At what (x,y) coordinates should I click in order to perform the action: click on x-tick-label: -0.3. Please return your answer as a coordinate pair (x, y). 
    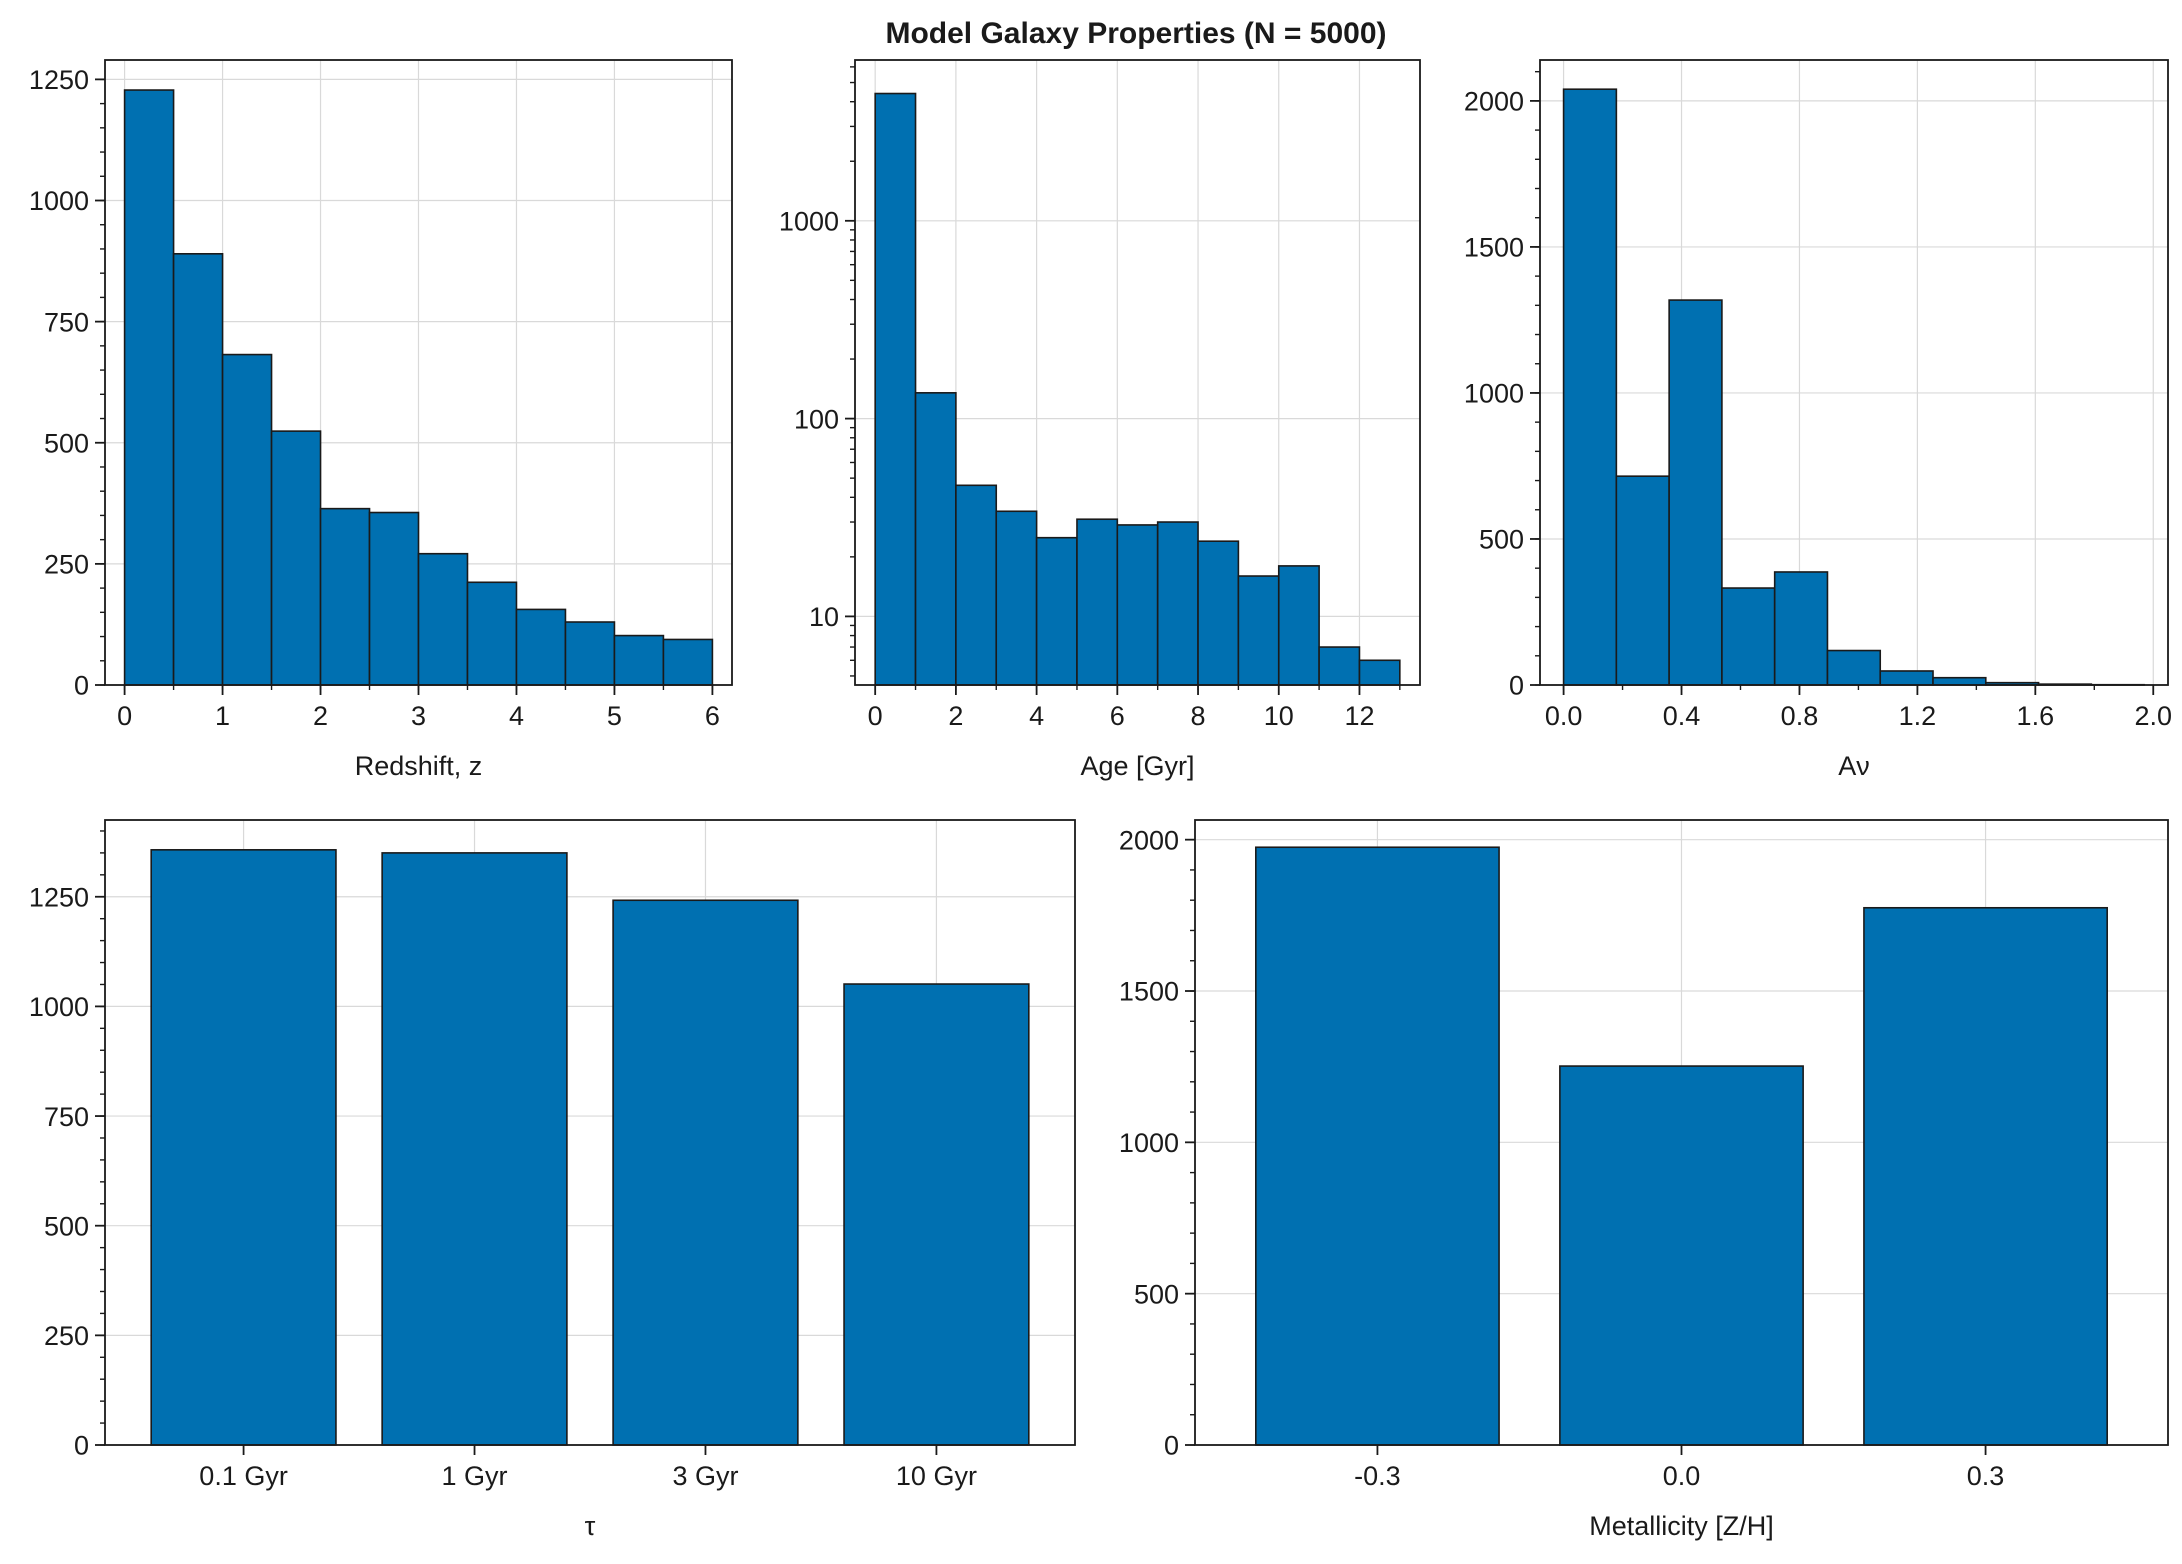
    Looking at the image, I should click on (1377, 1476).